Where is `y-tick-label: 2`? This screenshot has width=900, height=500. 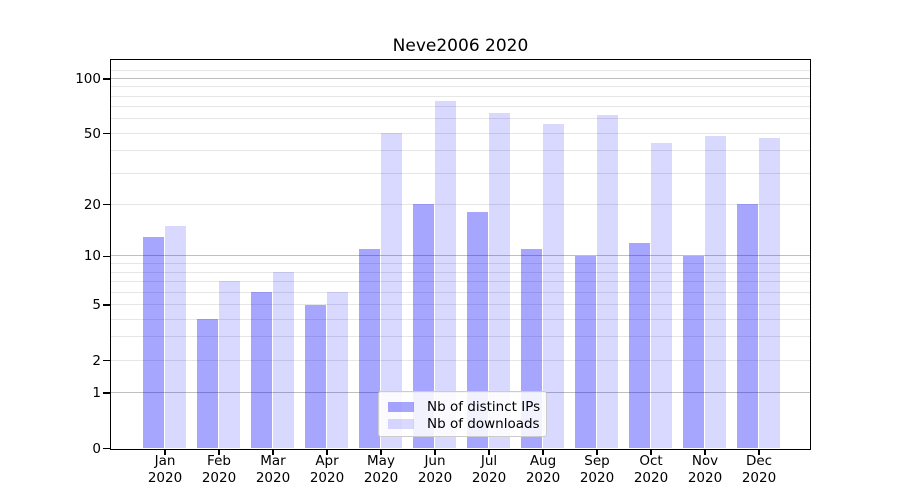
y-tick-label: 2 is located at coordinates (96, 360).